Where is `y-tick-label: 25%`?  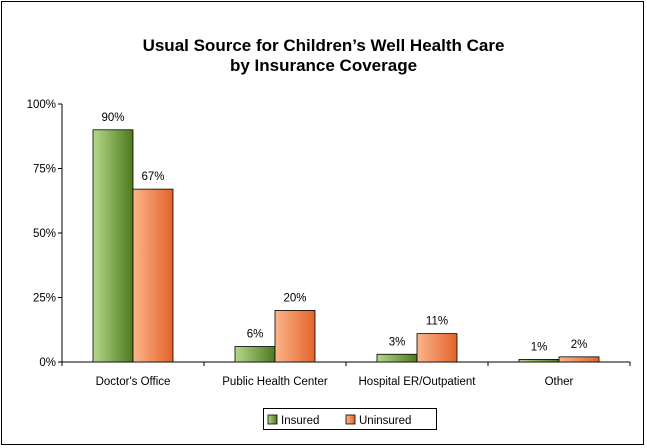 y-tick-label: 25% is located at coordinates (44, 299).